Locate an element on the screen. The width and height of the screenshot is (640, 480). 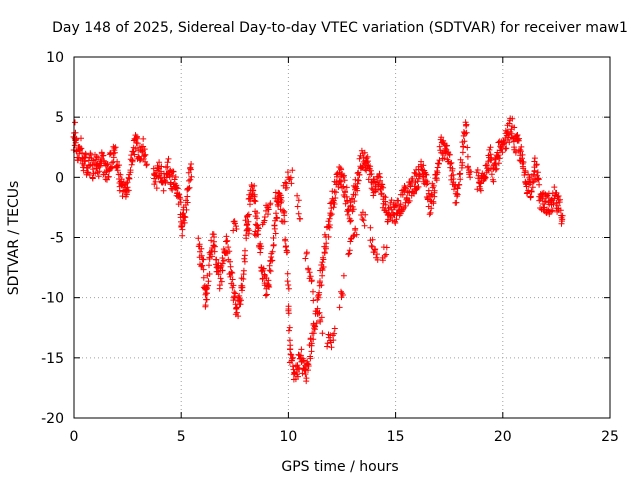
x-tick-label: 20 is located at coordinates (503, 437).